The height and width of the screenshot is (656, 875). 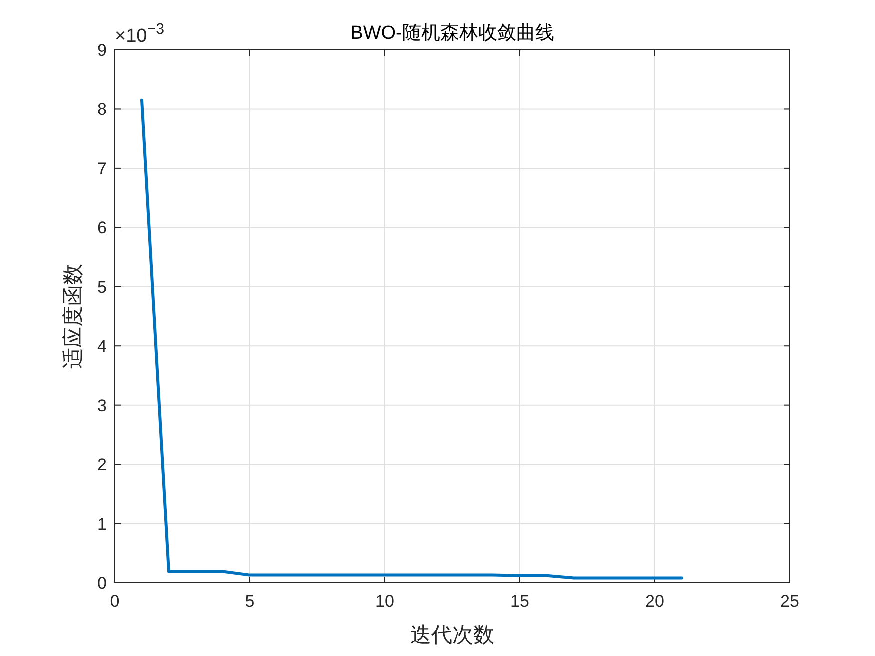 What do you see at coordinates (140, 33) in the screenshot?
I see `text: ×10$^{−3}$` at bounding box center [140, 33].